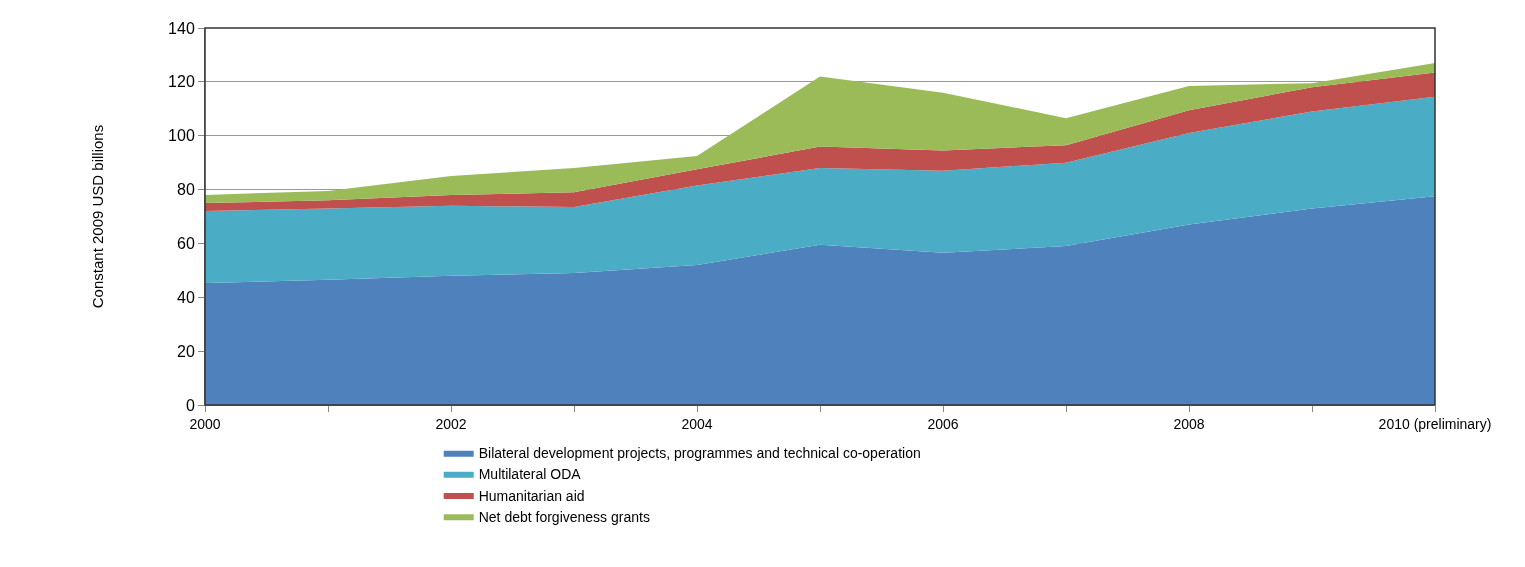 The width and height of the screenshot is (1525, 567). I want to click on y-axis-title: Constant 2009 USD billions, so click(98, 216).